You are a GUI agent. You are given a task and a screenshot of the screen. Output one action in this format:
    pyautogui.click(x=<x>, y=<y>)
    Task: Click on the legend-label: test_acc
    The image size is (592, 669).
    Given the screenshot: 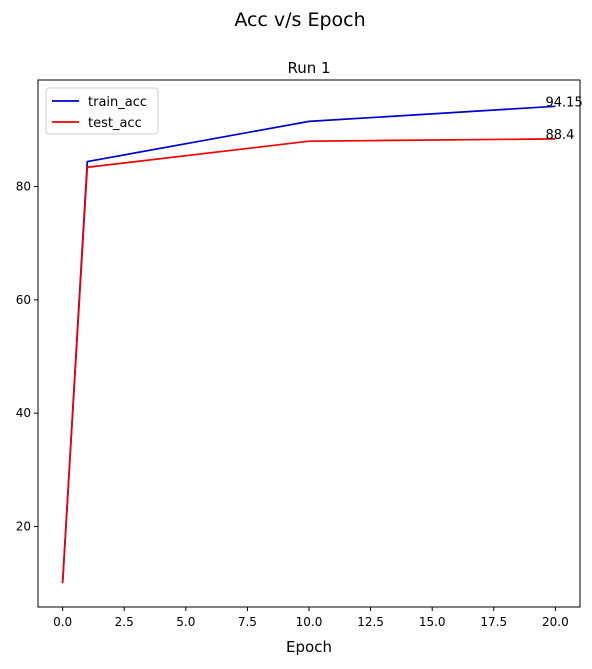 What is the action you would take?
    pyautogui.click(x=115, y=123)
    